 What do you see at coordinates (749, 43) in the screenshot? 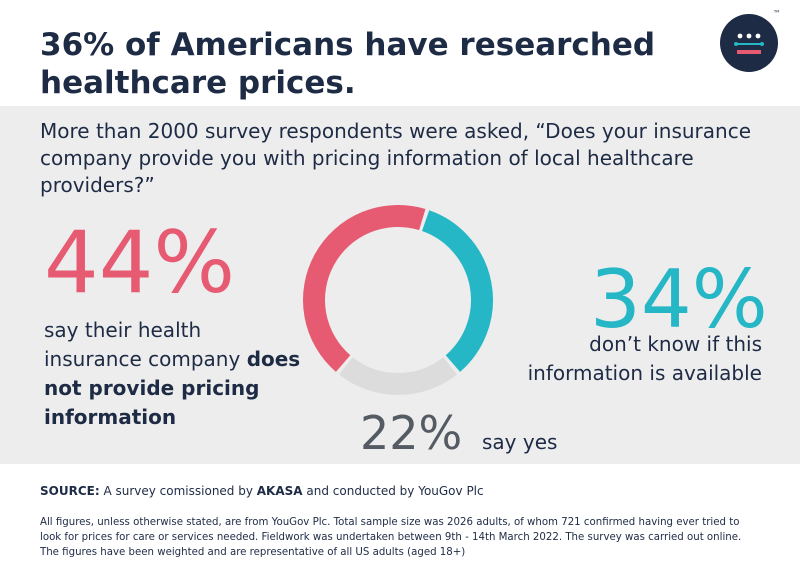
I see `akasa-logo-icon` at bounding box center [749, 43].